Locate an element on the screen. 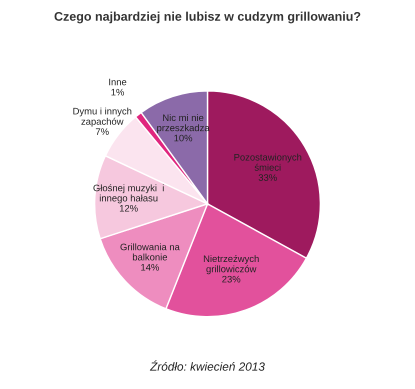 The width and height of the screenshot is (415, 389). data-label: 33% is located at coordinates (267, 177).